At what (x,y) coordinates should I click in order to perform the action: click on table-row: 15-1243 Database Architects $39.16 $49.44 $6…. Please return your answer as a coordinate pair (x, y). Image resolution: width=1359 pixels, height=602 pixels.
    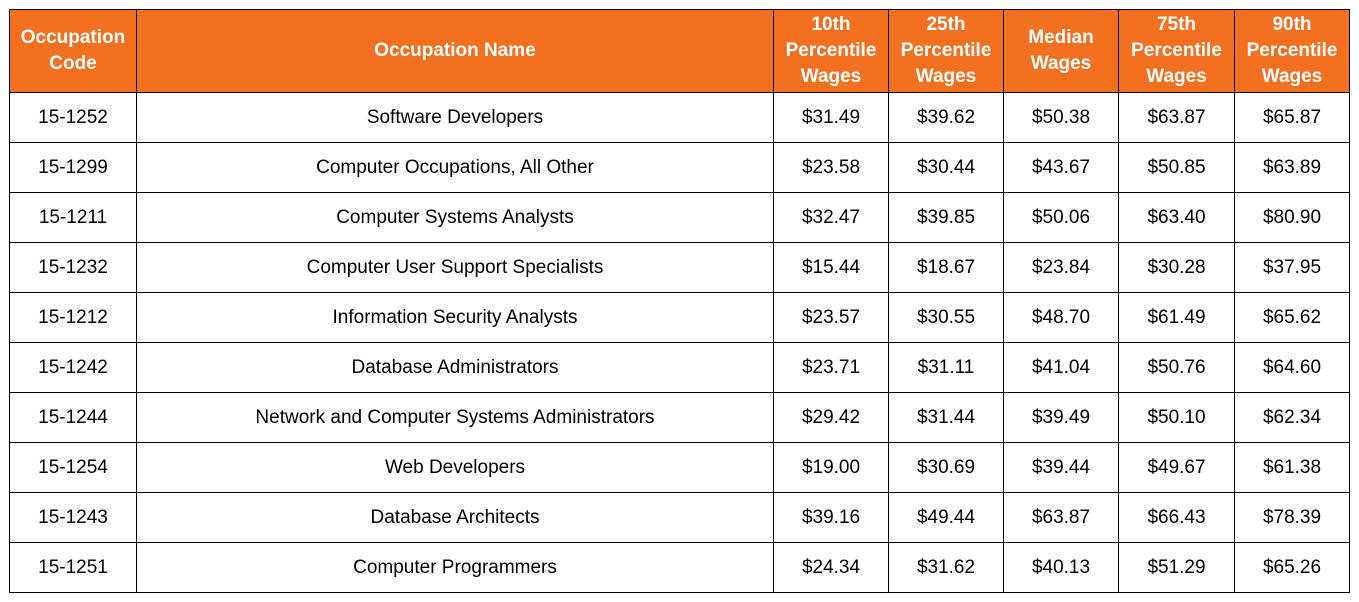
    Looking at the image, I should click on (679, 517).